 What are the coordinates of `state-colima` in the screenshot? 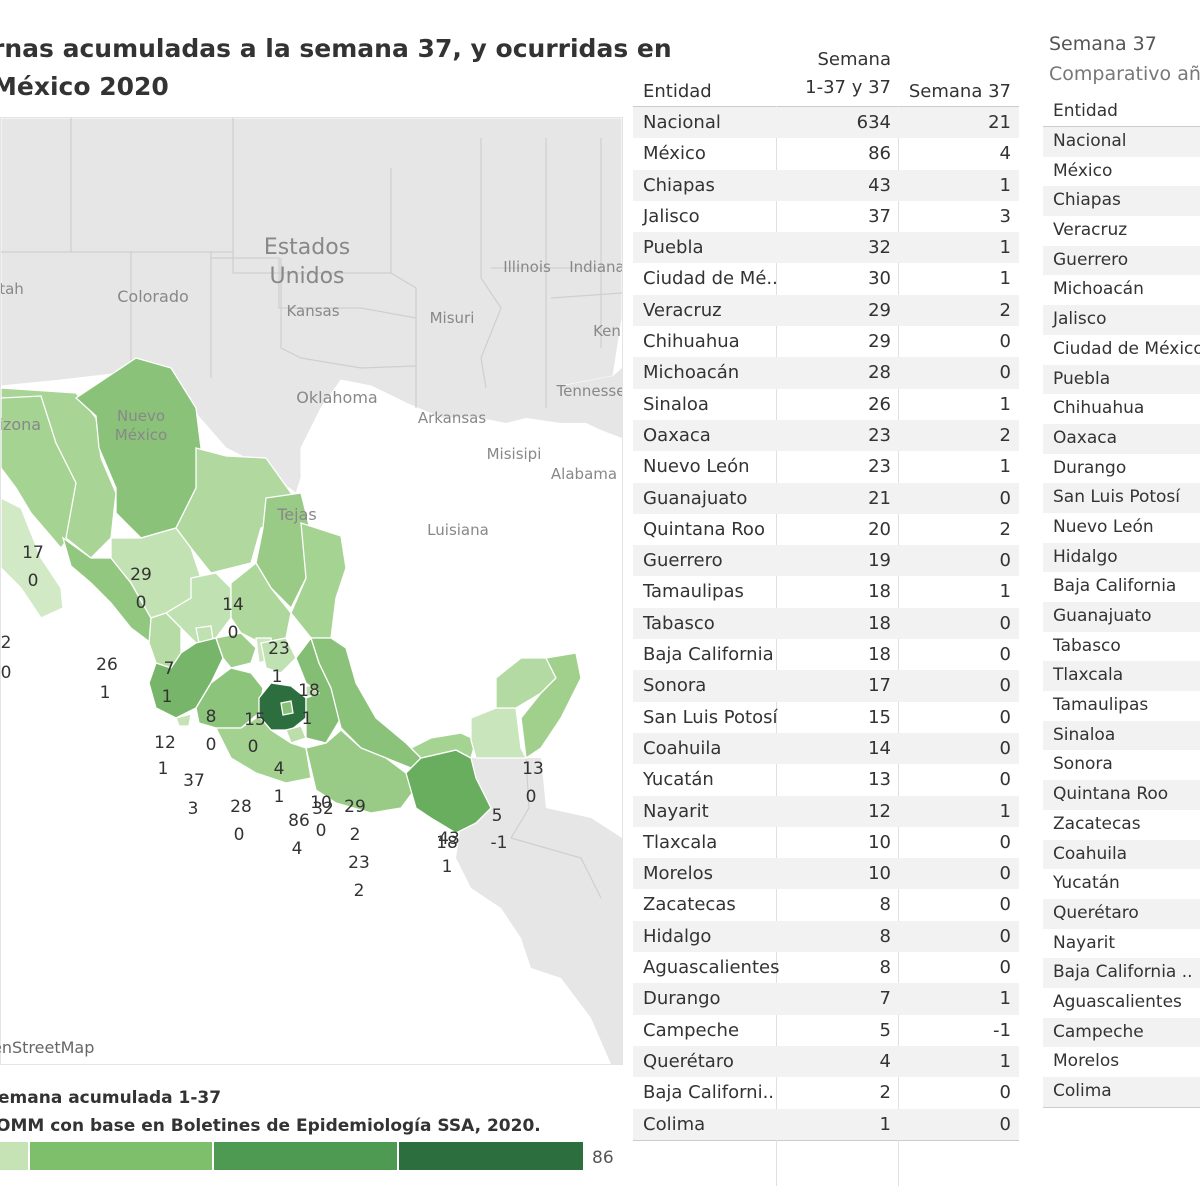 It's located at (183, 720).